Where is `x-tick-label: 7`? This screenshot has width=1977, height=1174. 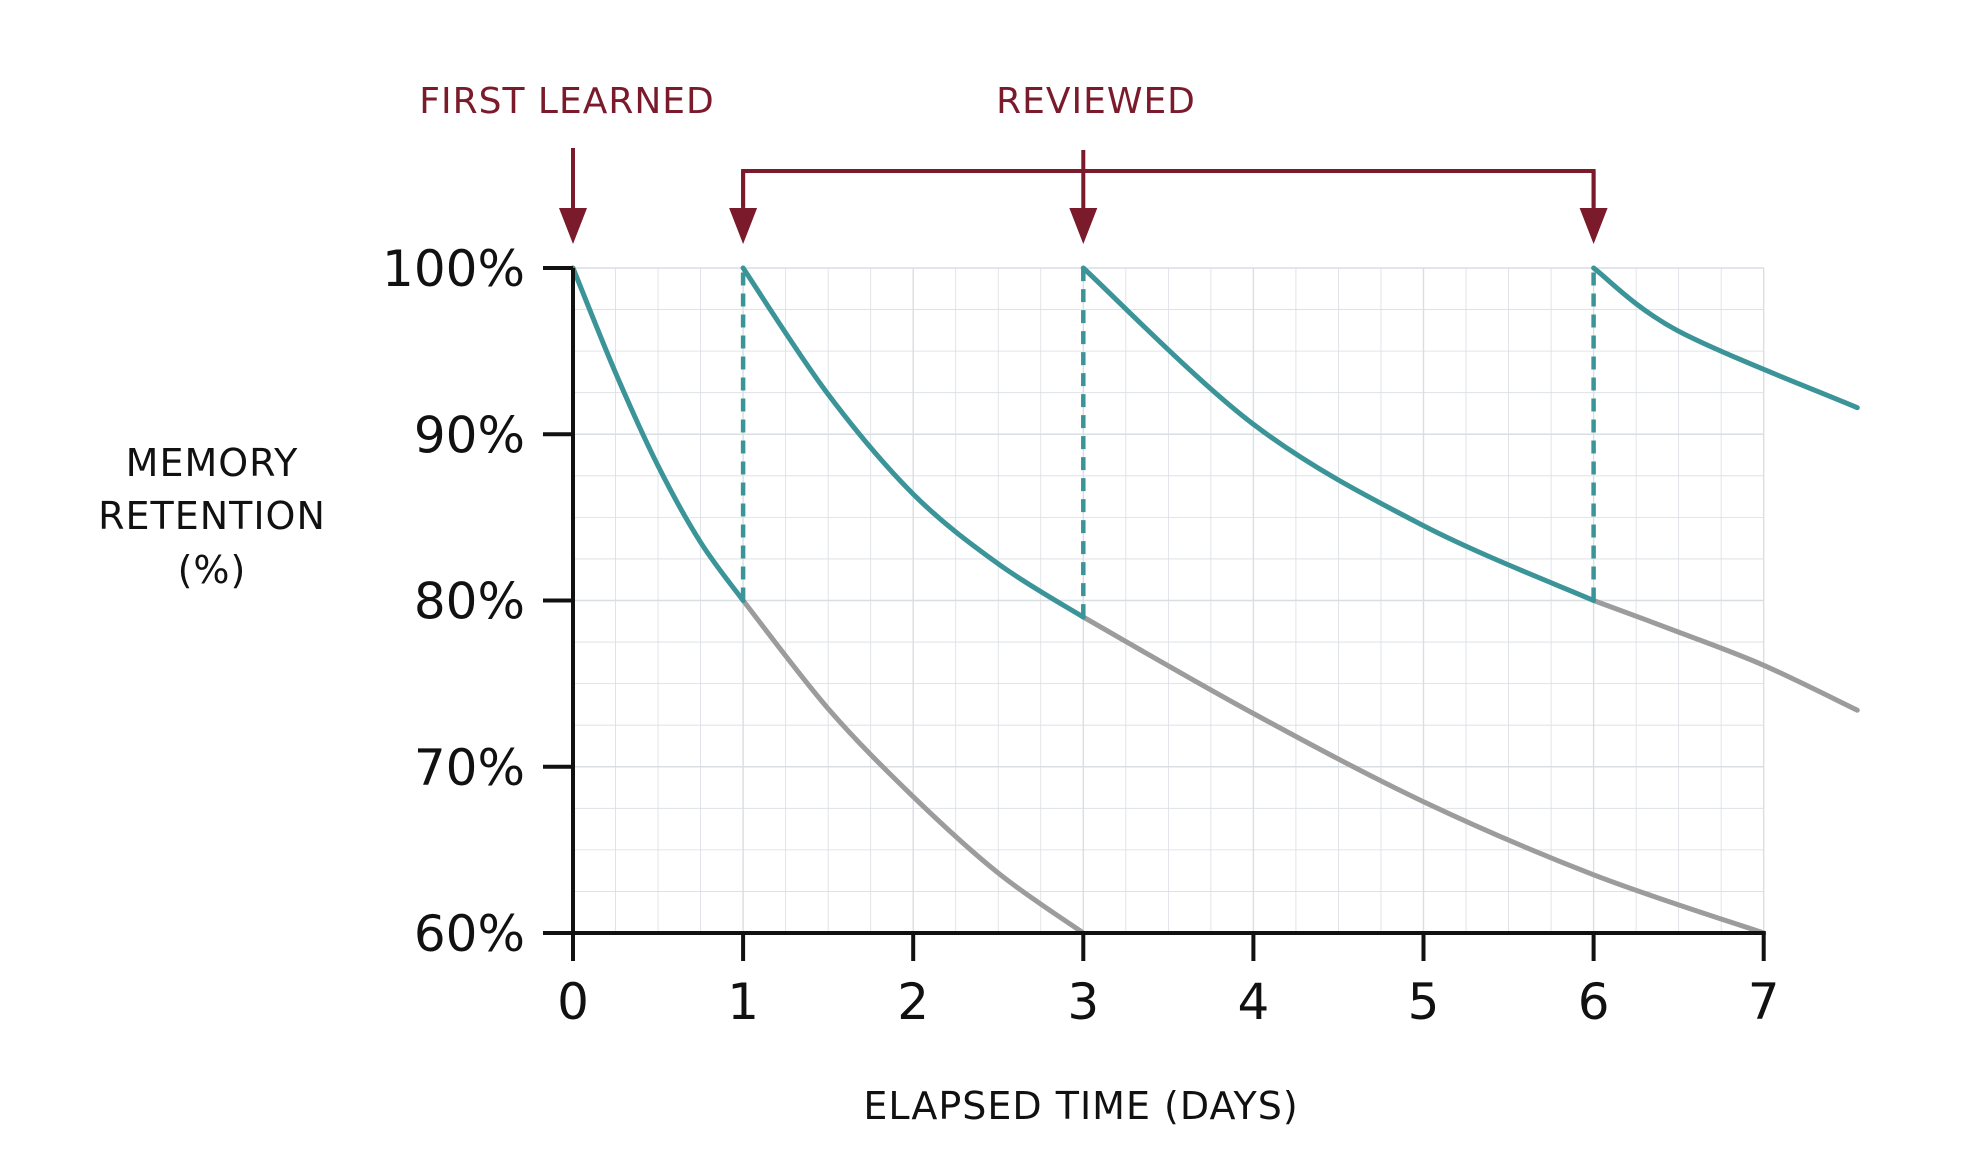
x-tick-label: 7 is located at coordinates (1764, 1002).